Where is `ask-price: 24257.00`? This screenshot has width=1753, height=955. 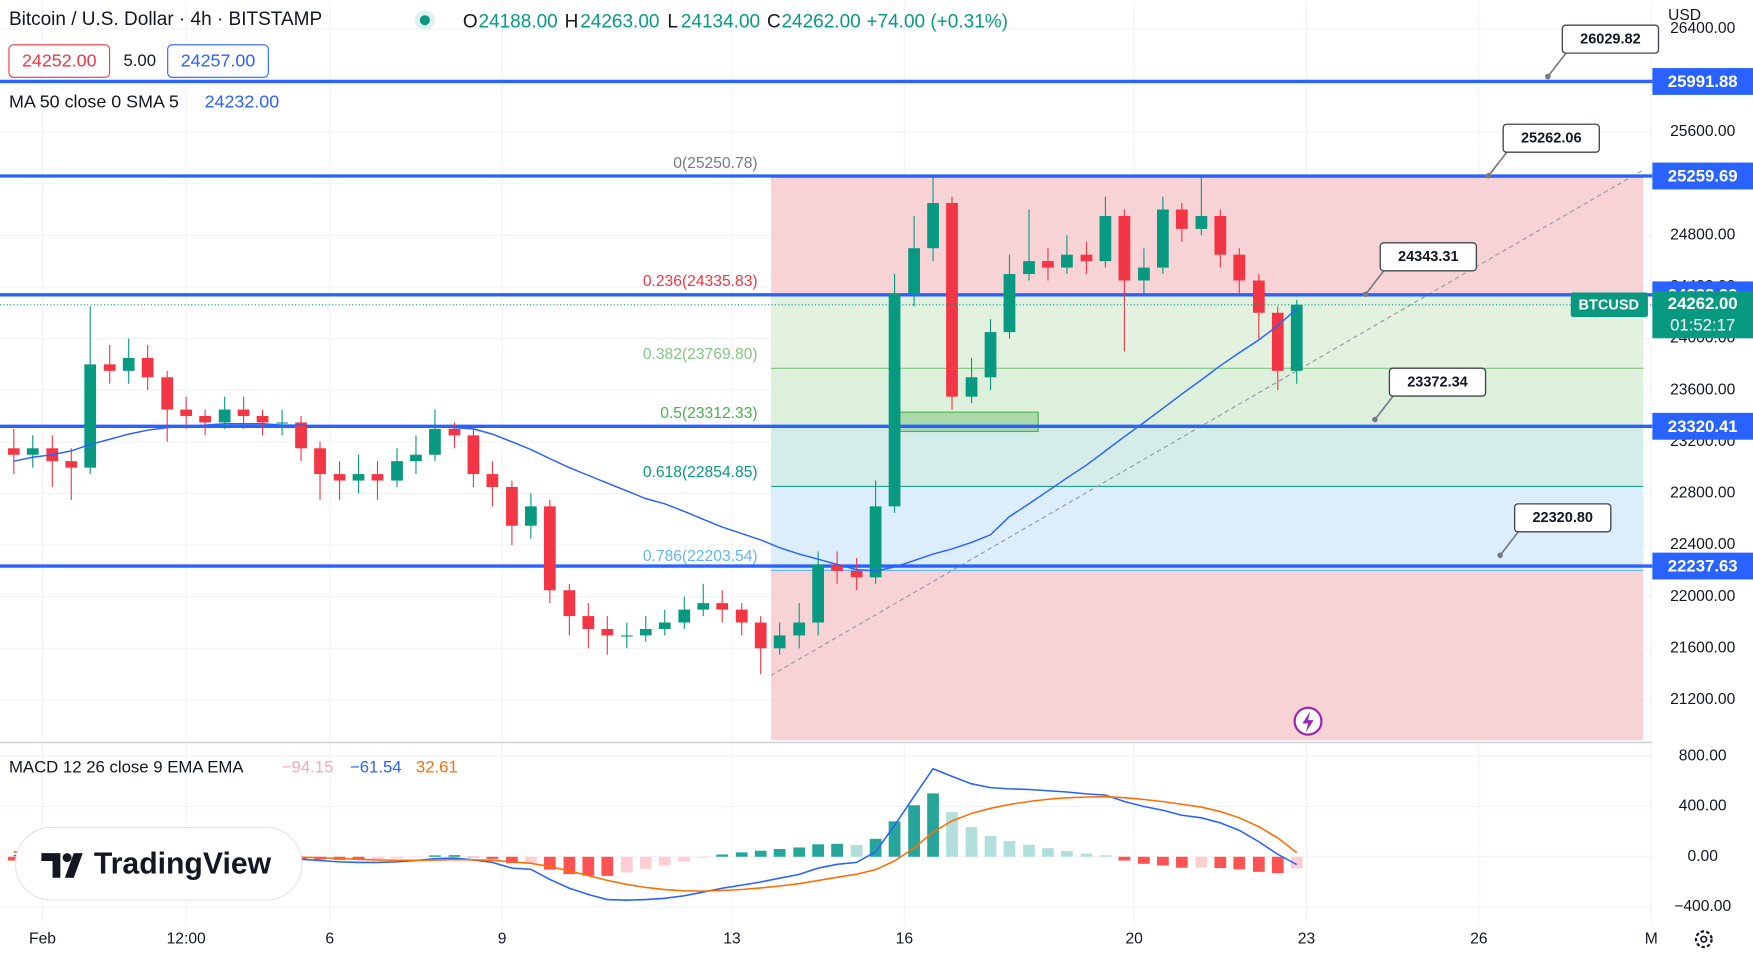 ask-price: 24257.00 is located at coordinates (218, 60).